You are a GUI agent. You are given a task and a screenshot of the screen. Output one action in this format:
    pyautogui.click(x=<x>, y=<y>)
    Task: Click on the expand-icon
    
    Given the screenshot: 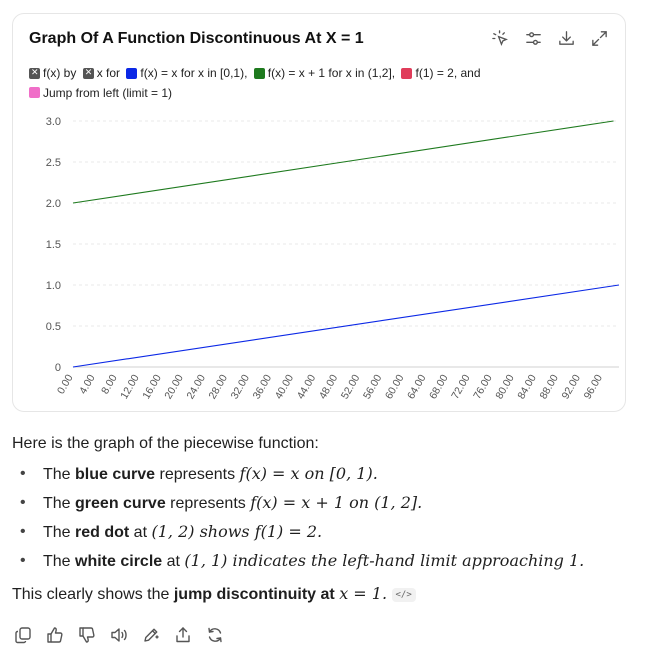 What is the action you would take?
    pyautogui.click(x=599, y=38)
    